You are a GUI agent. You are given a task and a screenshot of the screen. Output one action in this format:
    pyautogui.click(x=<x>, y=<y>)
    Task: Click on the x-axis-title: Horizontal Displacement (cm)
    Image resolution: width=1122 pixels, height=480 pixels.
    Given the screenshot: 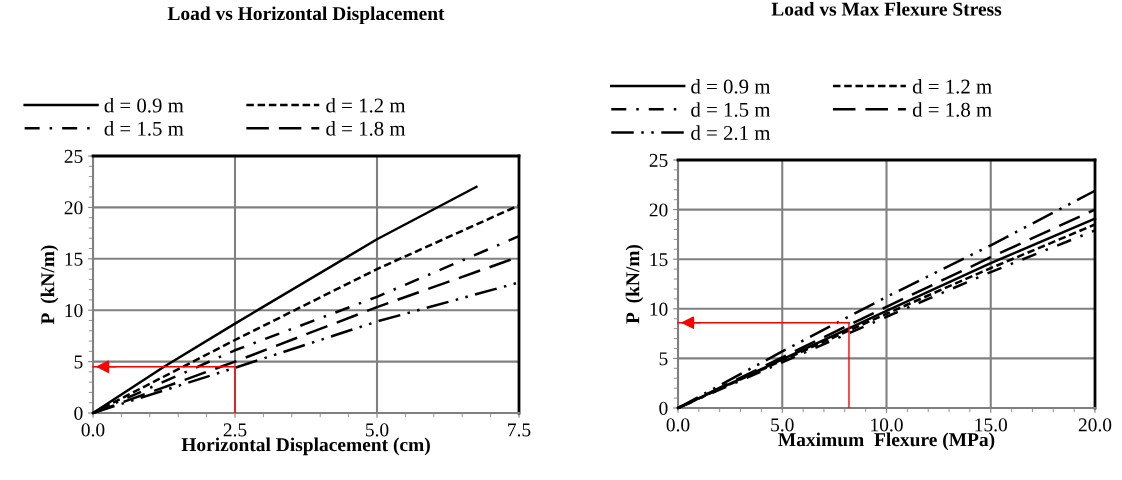 What is the action you would take?
    pyautogui.click(x=305, y=446)
    